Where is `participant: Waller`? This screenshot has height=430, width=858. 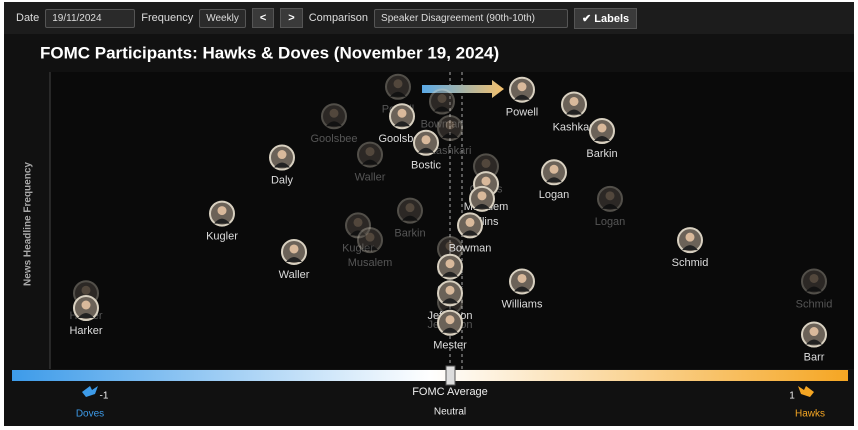
participant: Waller is located at coordinates (294, 259).